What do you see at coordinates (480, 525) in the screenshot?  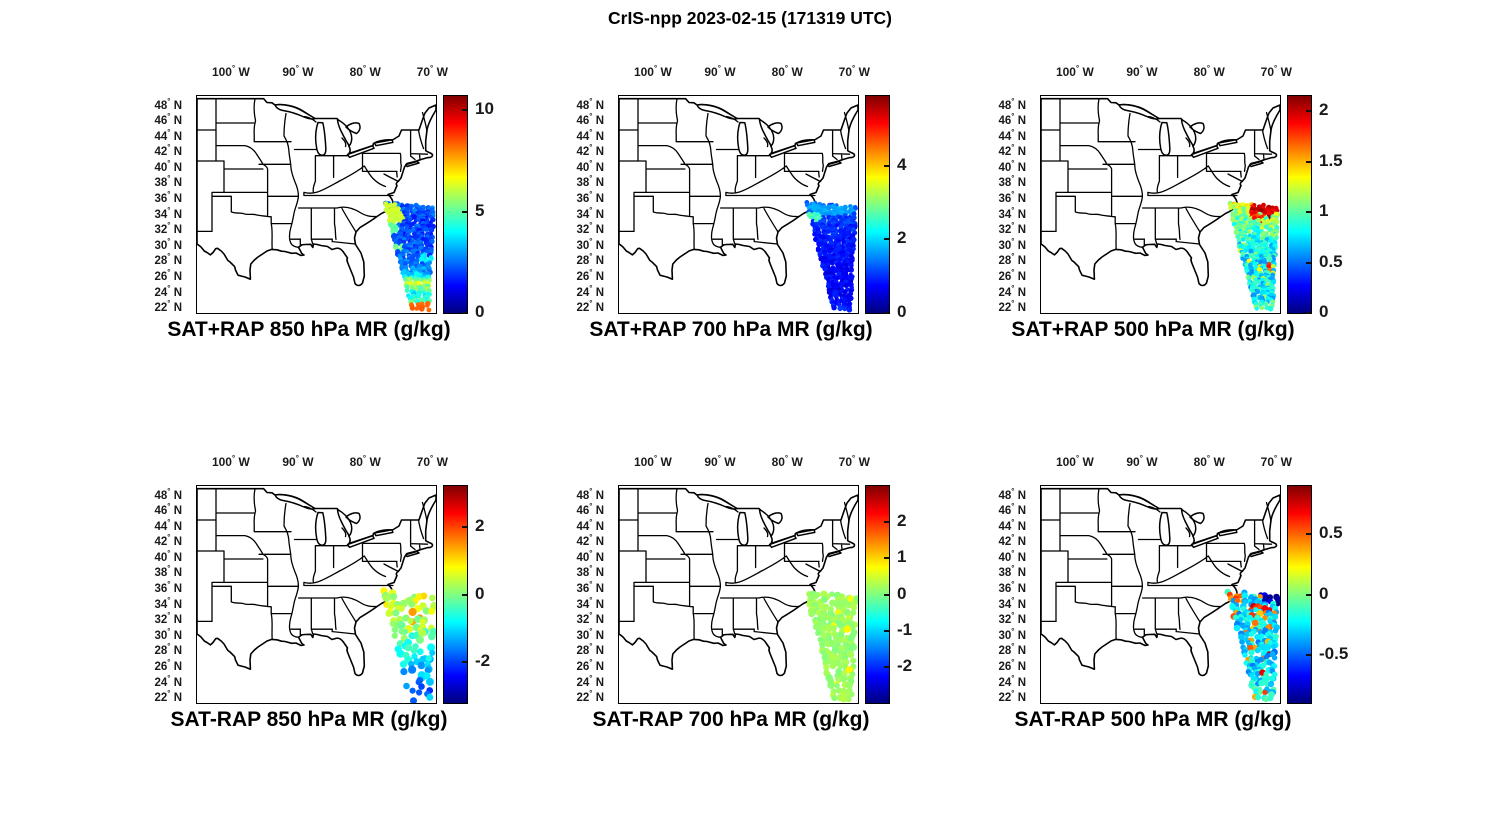 I see `colorbar-tick-label: 2` at bounding box center [480, 525].